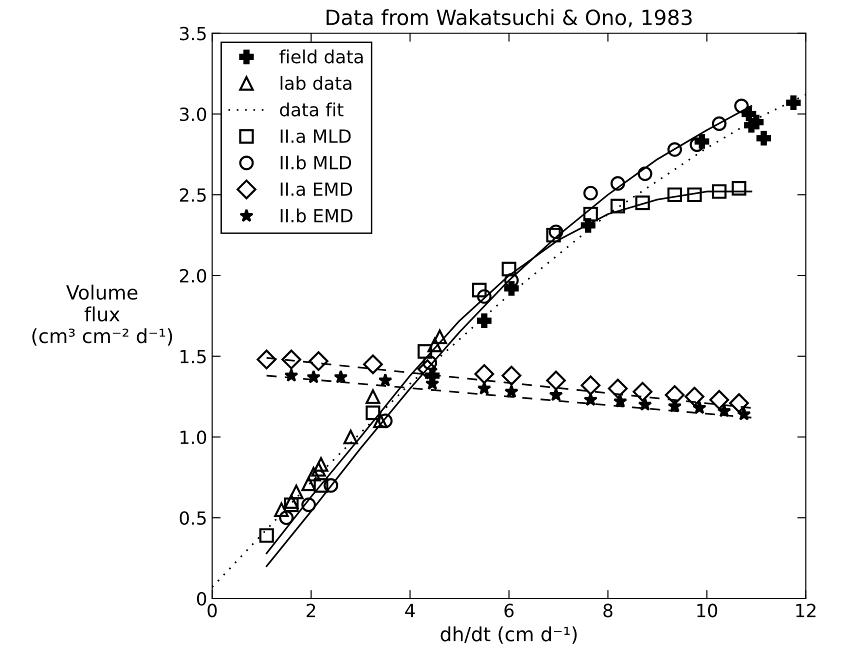 This screenshot has height=665, width=842. Describe the element at coordinates (509, 611) in the screenshot. I see `x-tick-label: 6` at that location.